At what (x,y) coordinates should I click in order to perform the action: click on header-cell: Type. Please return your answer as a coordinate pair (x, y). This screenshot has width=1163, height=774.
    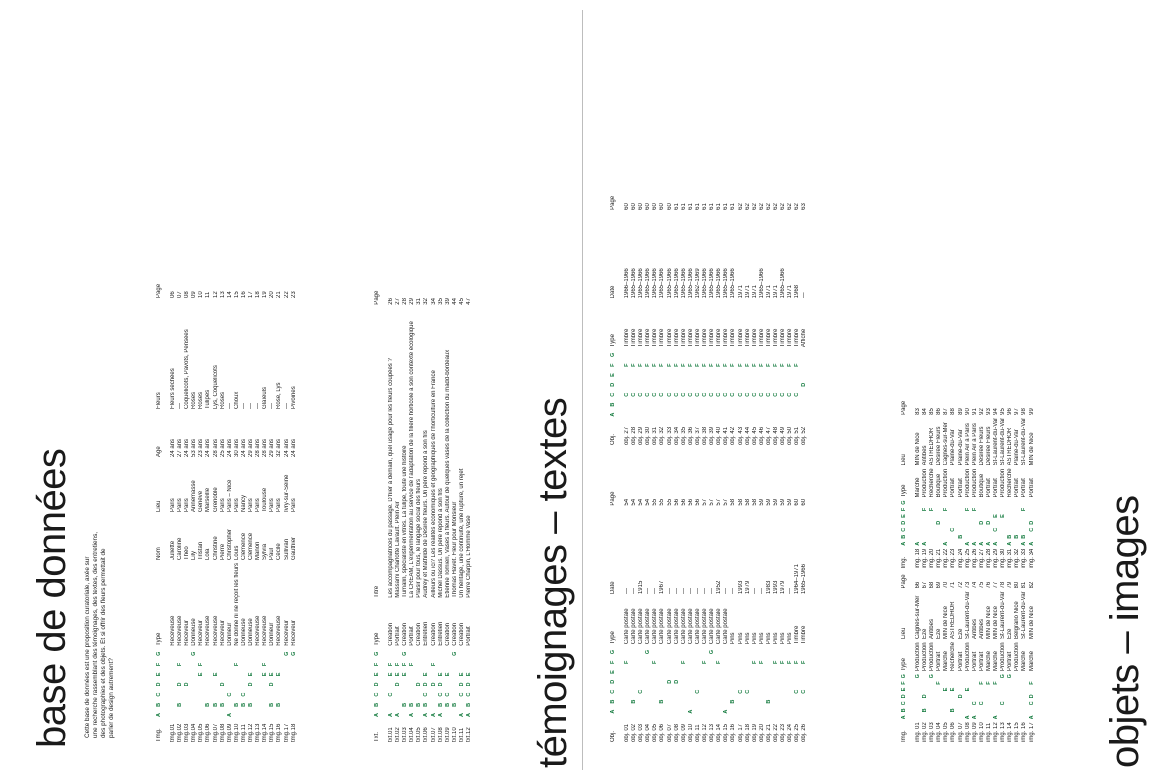
    Looking at the image, I should click on (377, 639).